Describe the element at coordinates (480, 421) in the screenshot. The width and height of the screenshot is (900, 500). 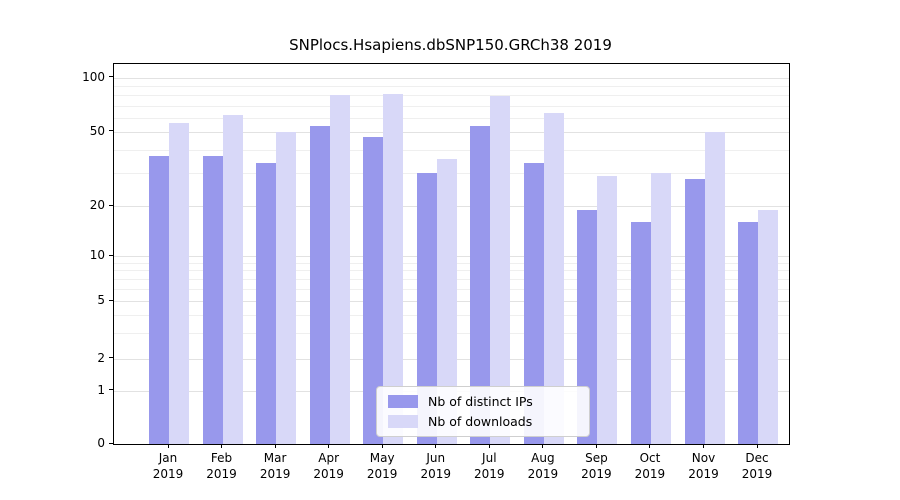
I see `legend-label-downloads: Nb of downloads` at that location.